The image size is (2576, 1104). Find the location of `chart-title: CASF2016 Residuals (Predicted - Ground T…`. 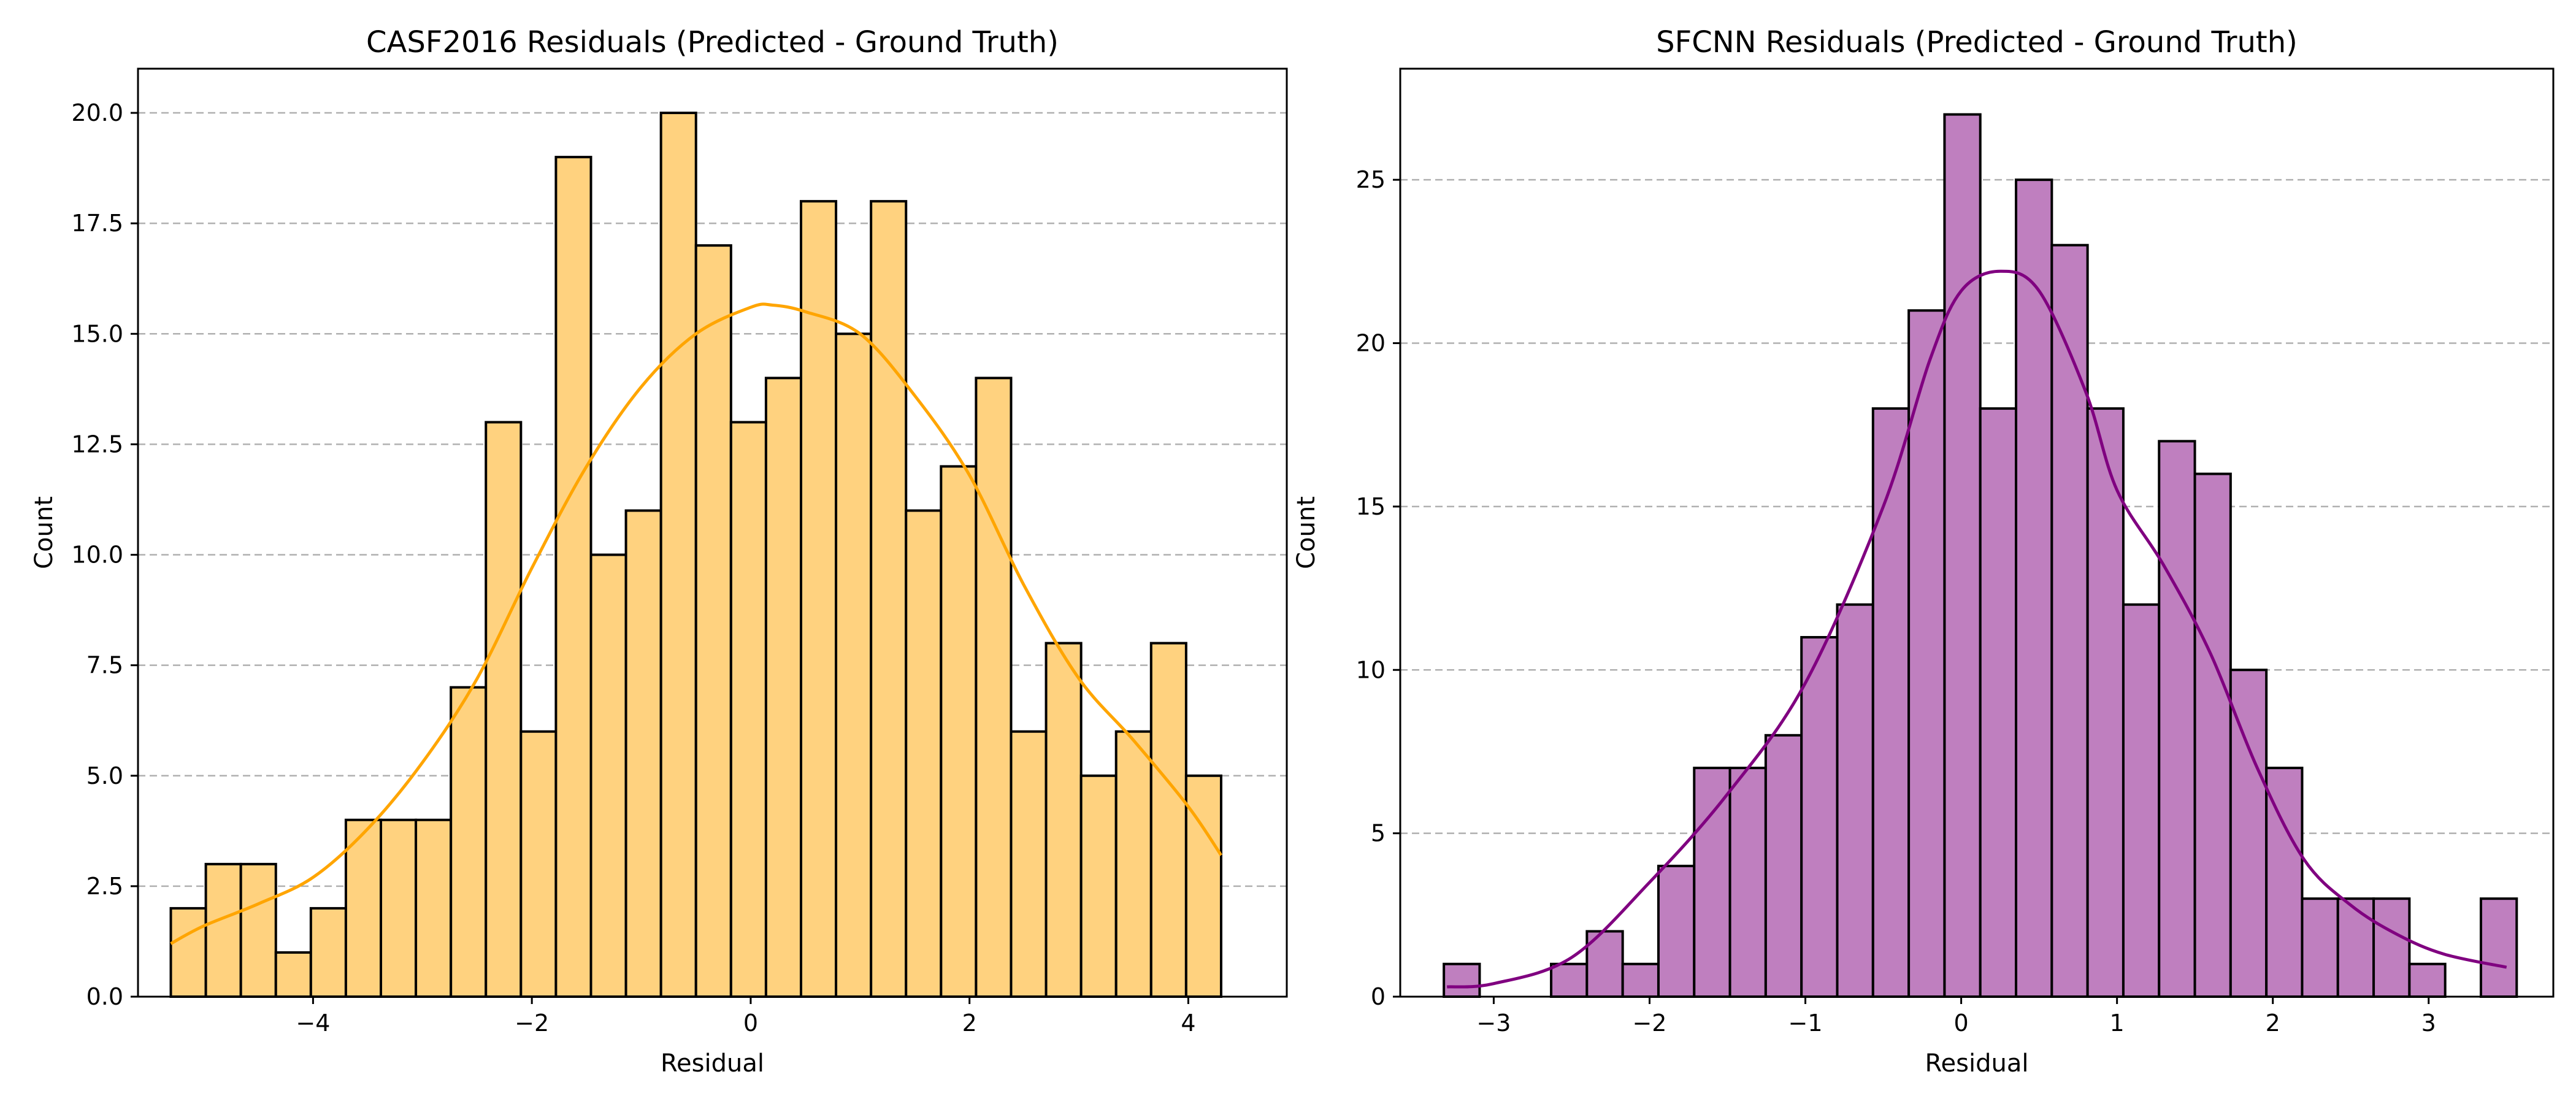

chart-title: CASF2016 Residuals (Predicted - Ground T… is located at coordinates (712, 42).